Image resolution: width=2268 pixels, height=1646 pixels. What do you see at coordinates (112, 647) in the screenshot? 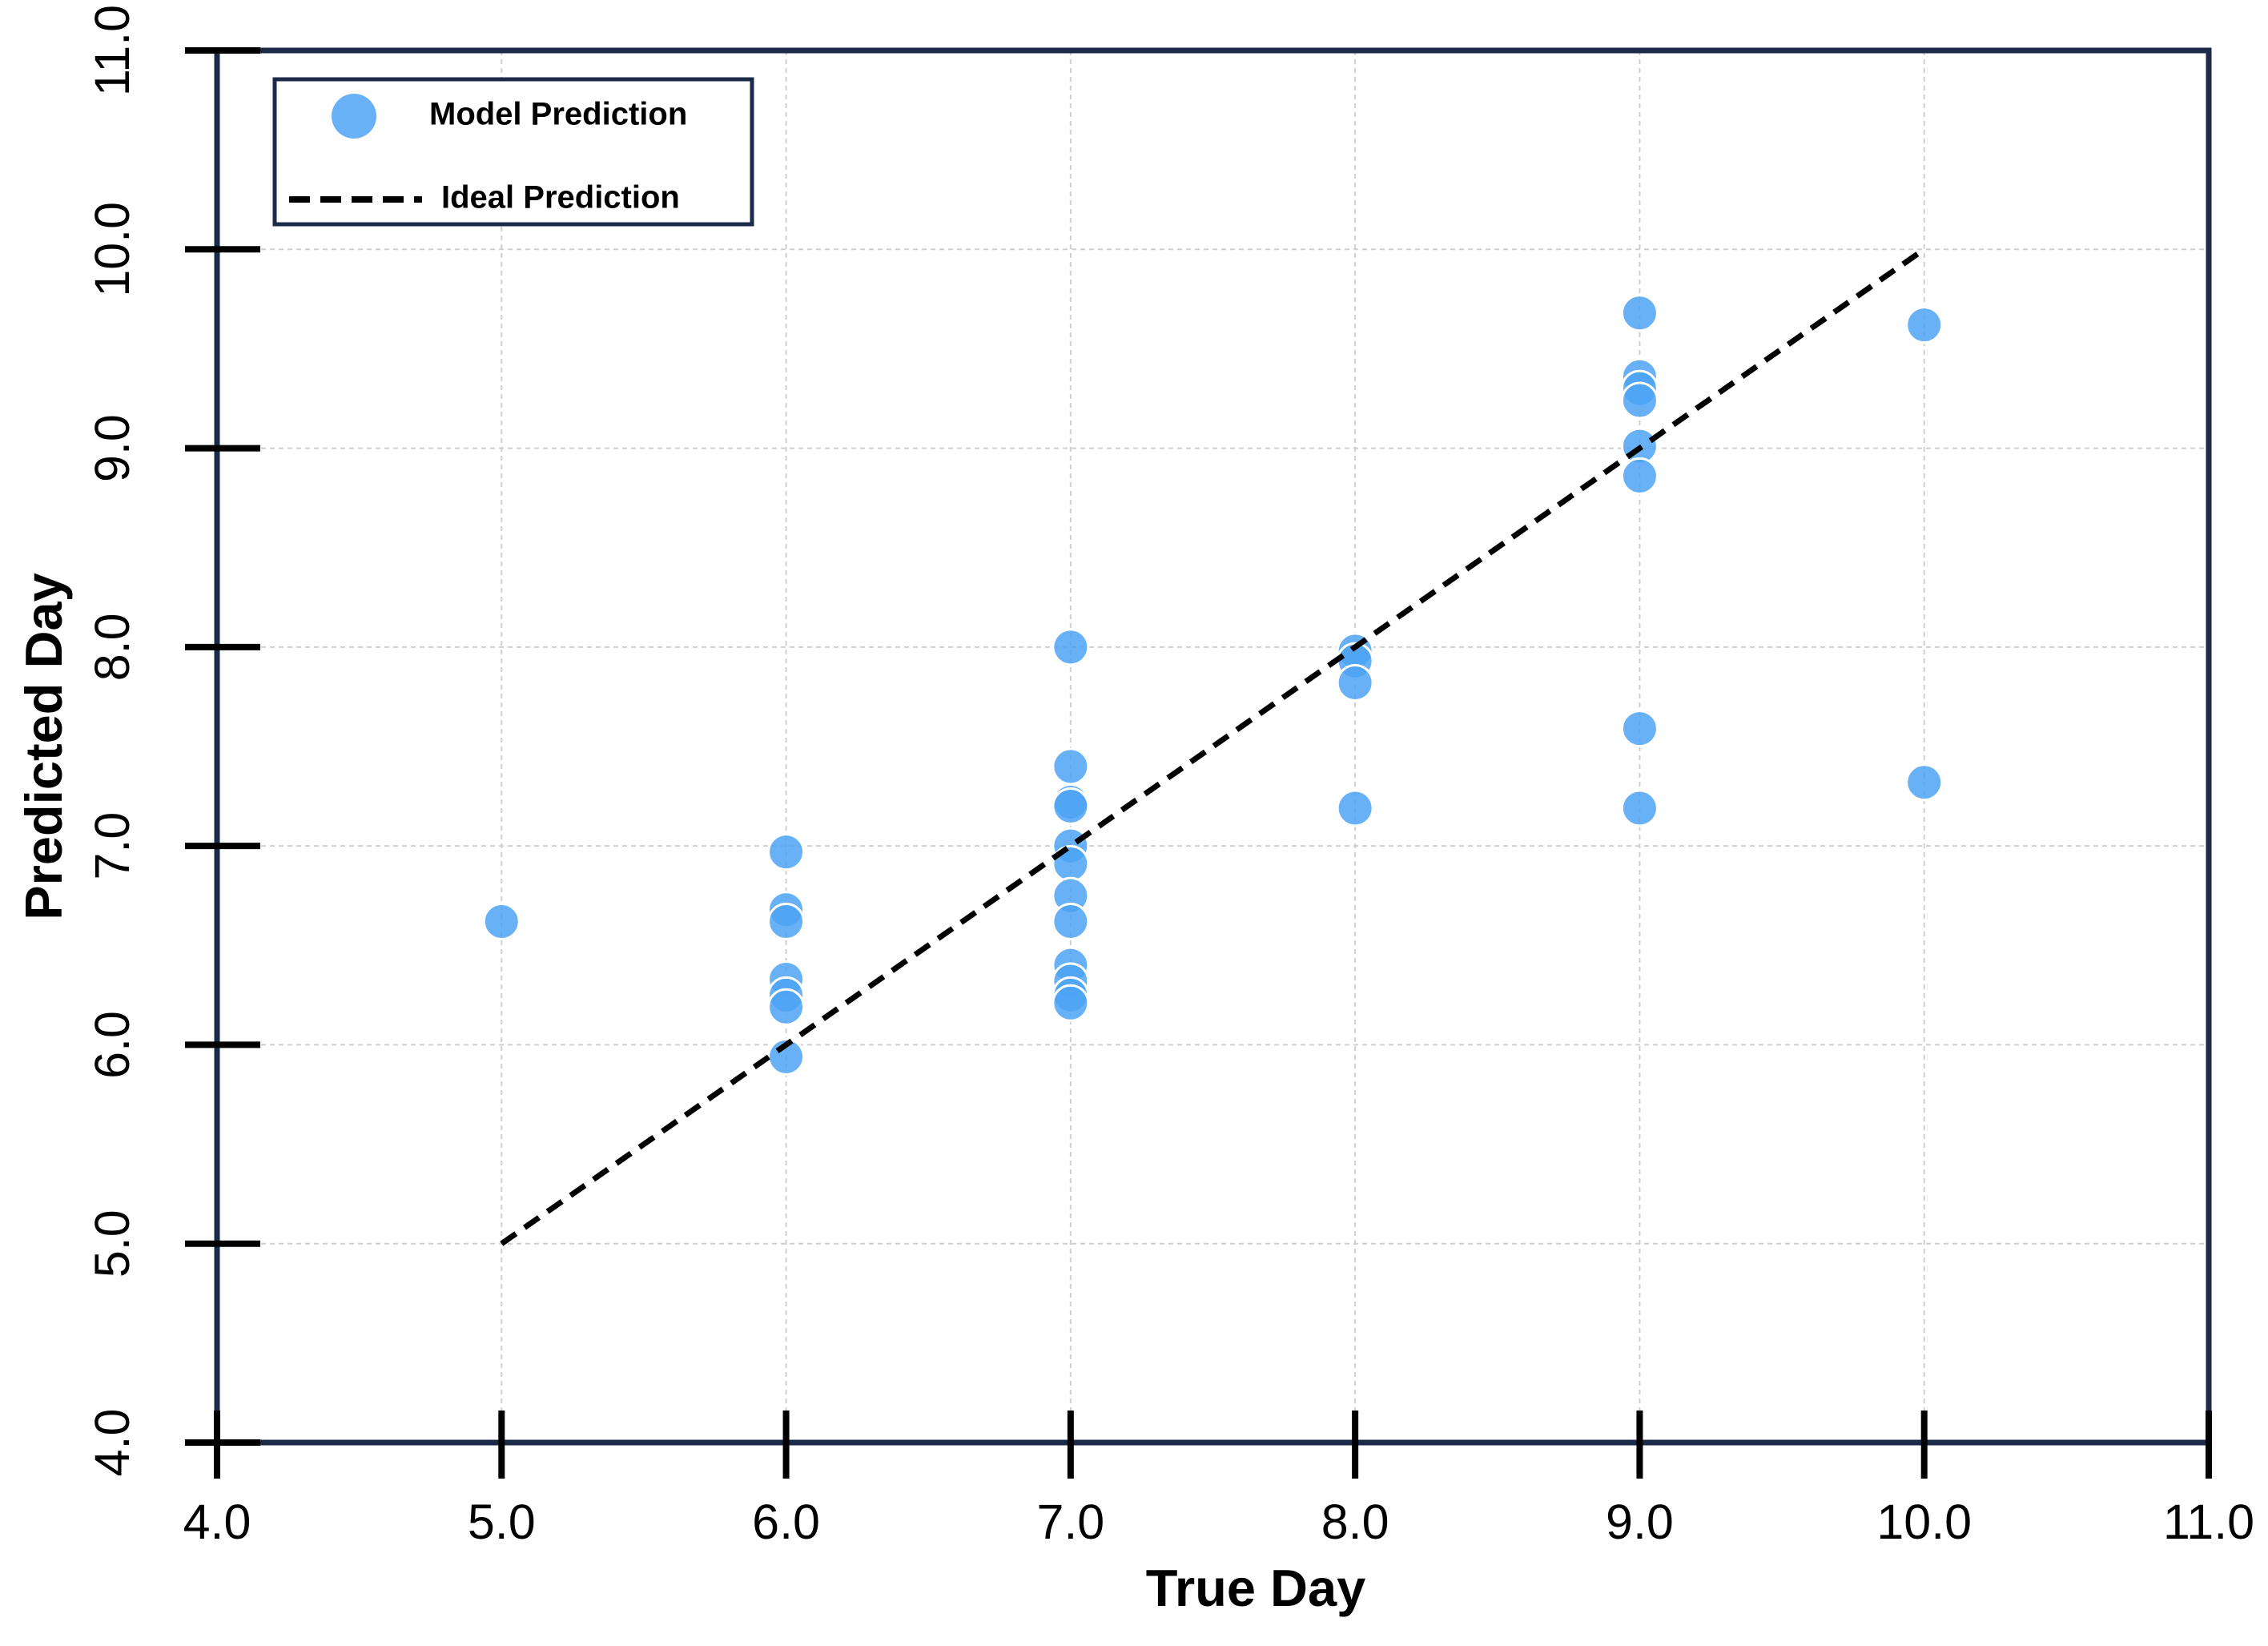
I see `y-tick-label: 8.0` at bounding box center [112, 647].